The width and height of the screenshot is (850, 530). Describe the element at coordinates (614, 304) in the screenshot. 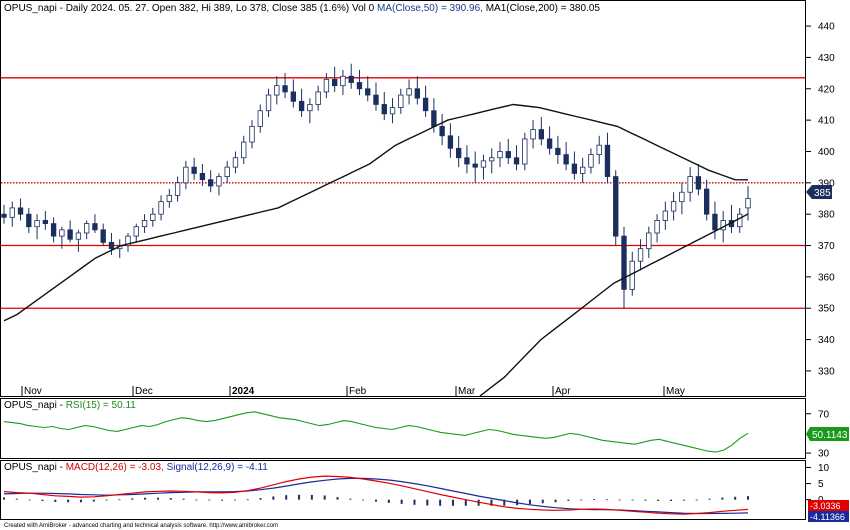

I see `ma200-line` at that location.